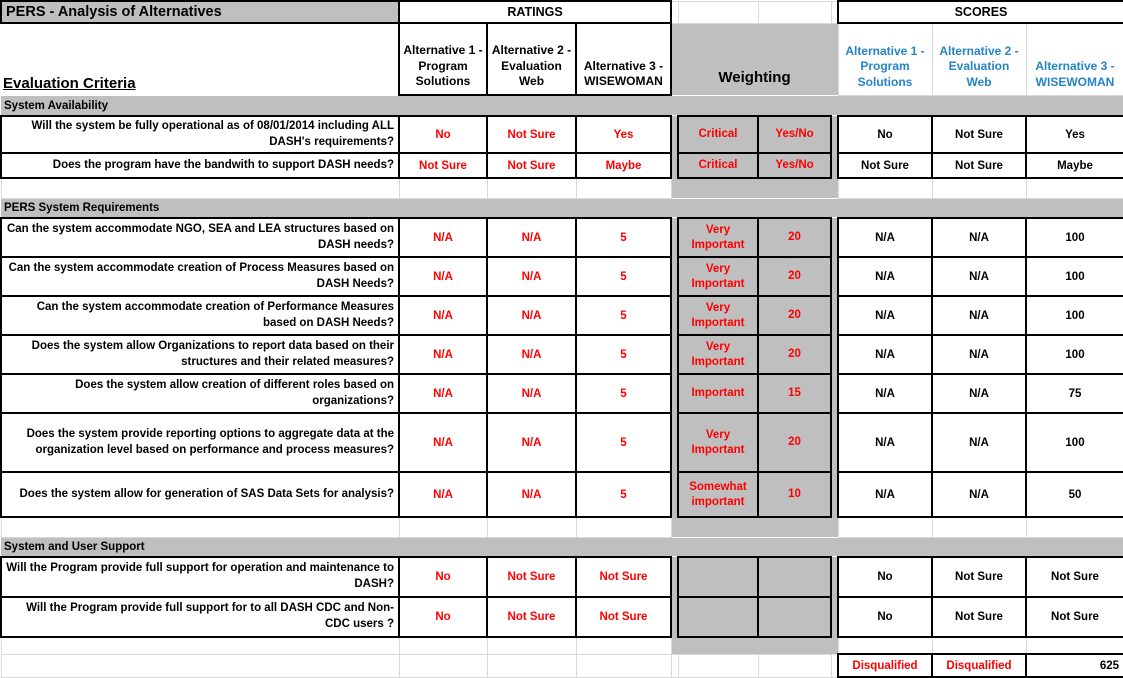 Image resolution: width=1123 pixels, height=678 pixels. I want to click on score-cell-alt1: Not Sure, so click(885, 165).